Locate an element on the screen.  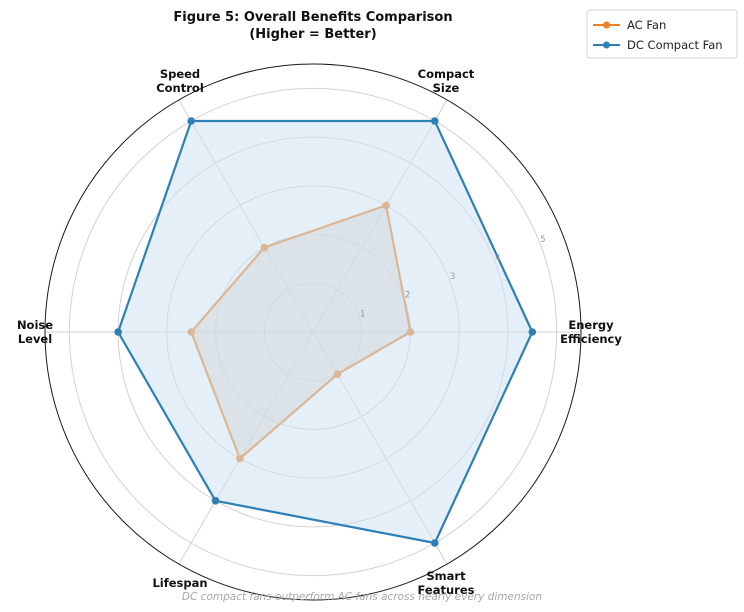
legend-frame is located at coordinates (662, 34).